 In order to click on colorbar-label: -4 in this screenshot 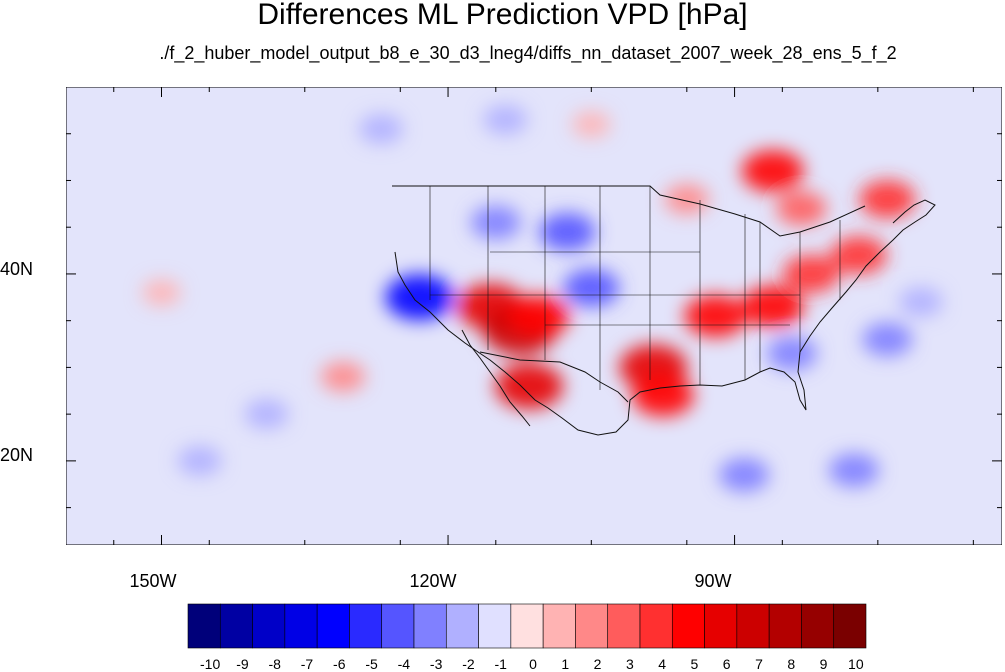, I will do `click(404, 664)`.